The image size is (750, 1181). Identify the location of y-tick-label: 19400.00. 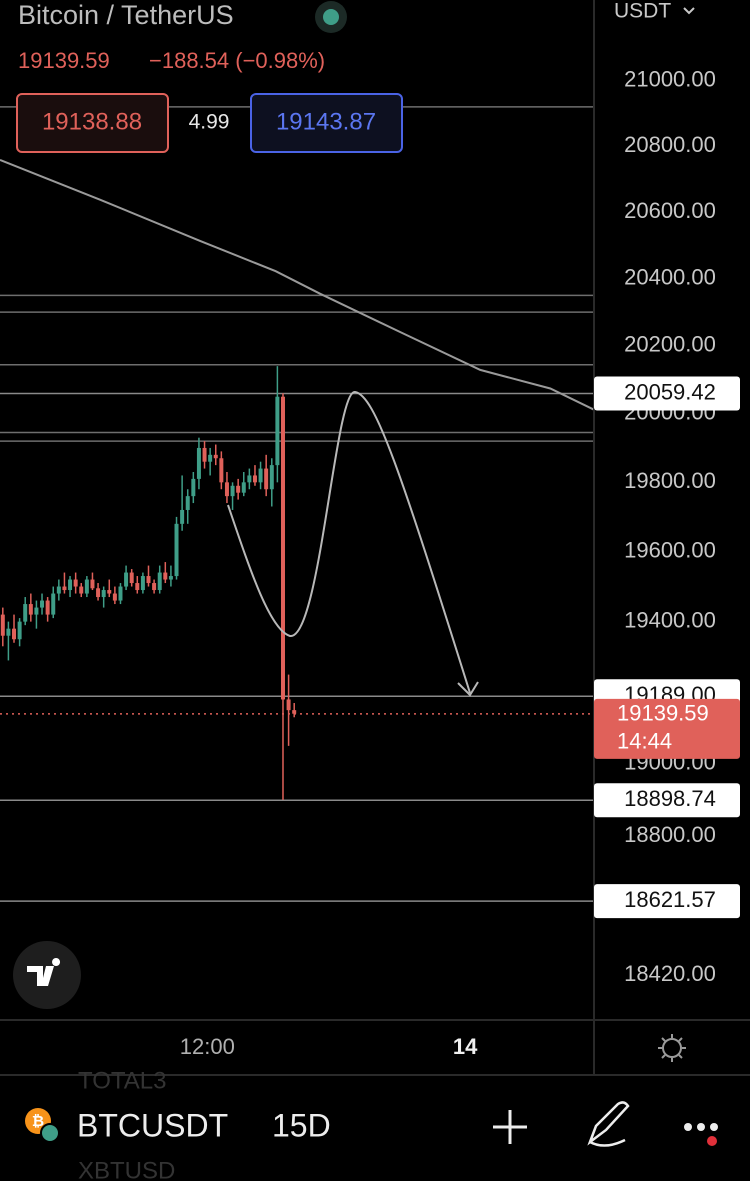
(670, 619).